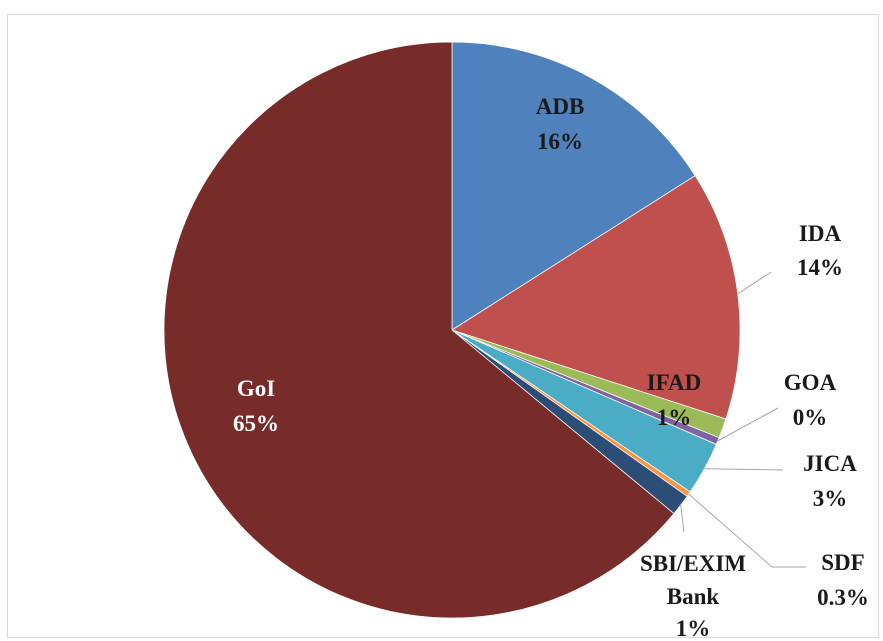 This screenshot has width=883, height=641. What do you see at coordinates (842, 562) in the screenshot?
I see `label-sdf-name: SDF` at bounding box center [842, 562].